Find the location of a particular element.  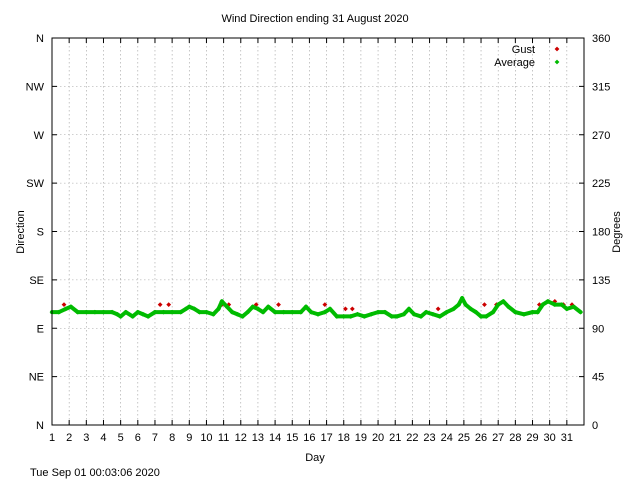

y-tick-label-right: 0 is located at coordinates (595, 426).